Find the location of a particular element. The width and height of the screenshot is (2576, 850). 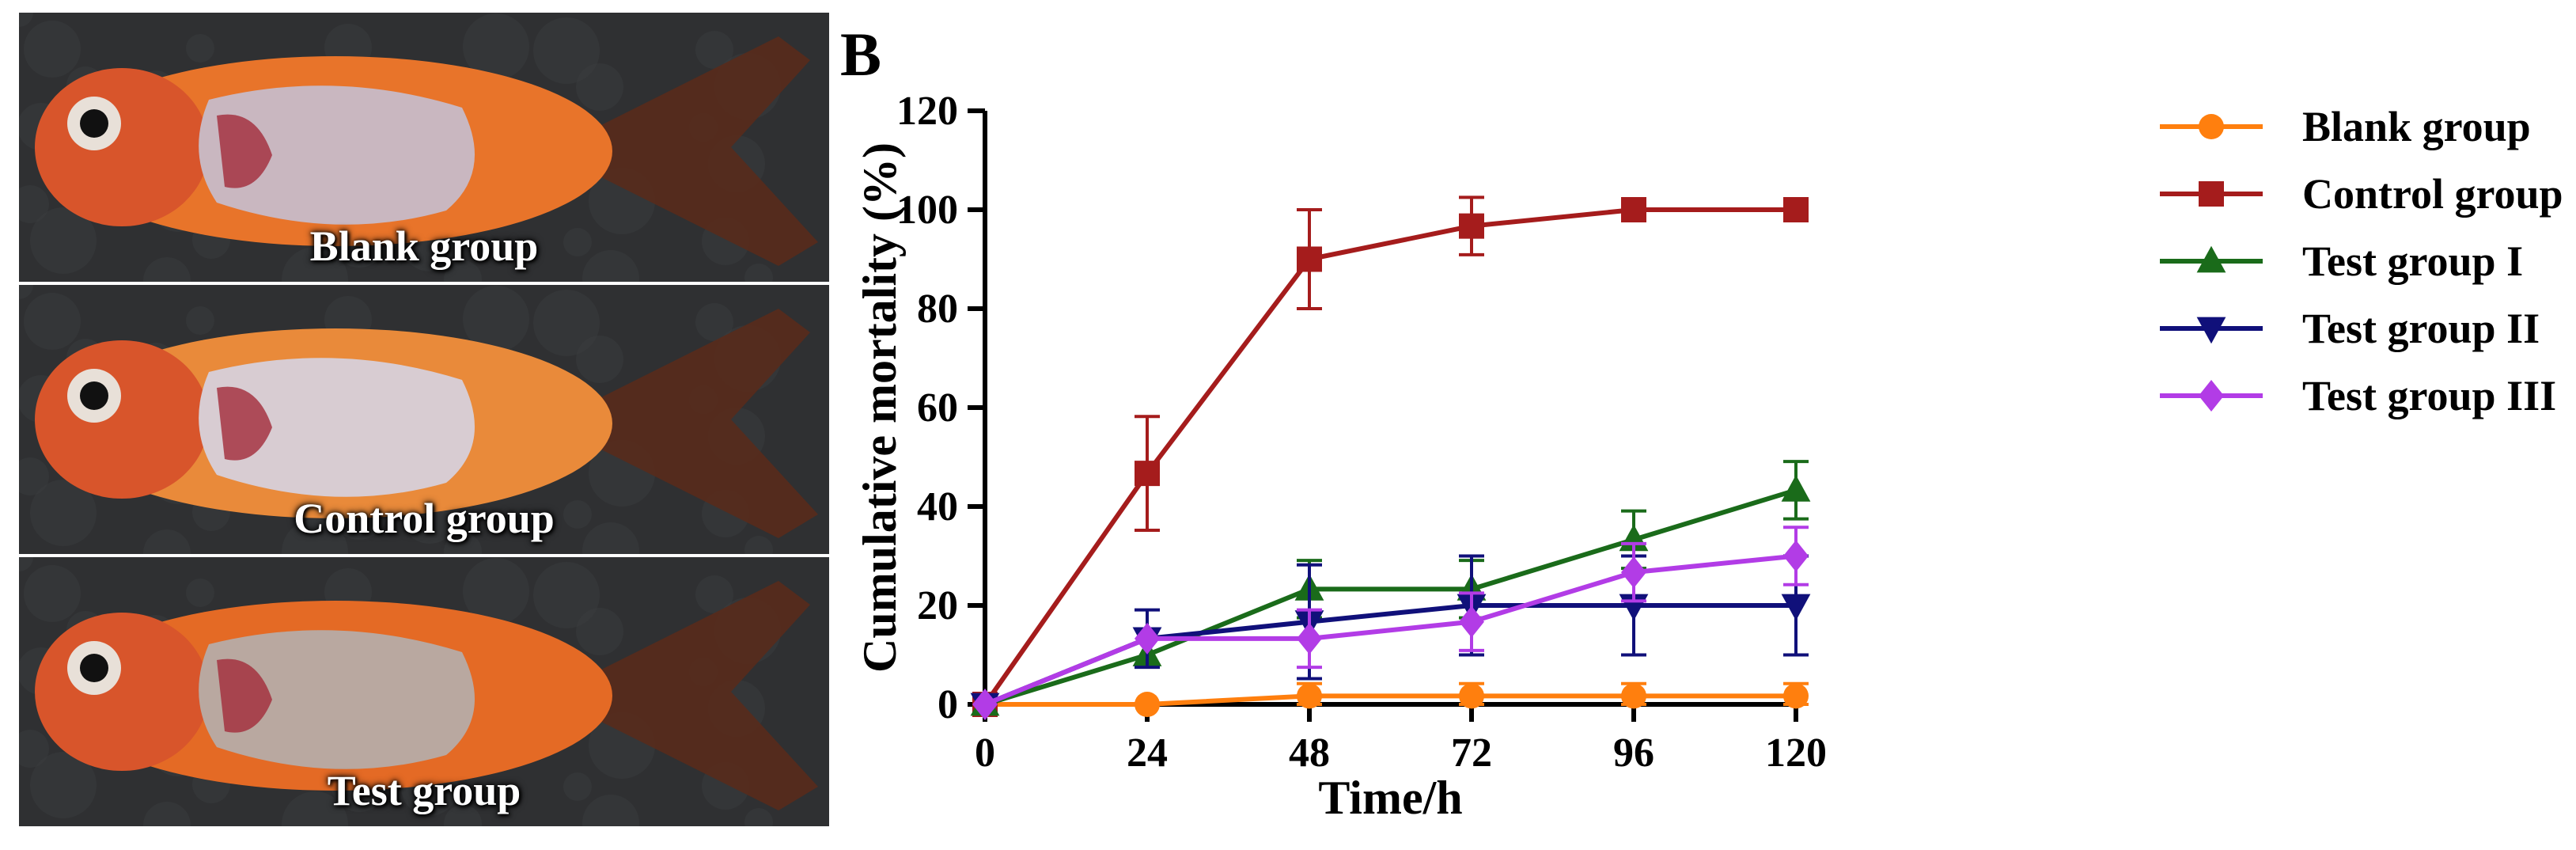

legend-label: Test group I is located at coordinates (2412, 261).